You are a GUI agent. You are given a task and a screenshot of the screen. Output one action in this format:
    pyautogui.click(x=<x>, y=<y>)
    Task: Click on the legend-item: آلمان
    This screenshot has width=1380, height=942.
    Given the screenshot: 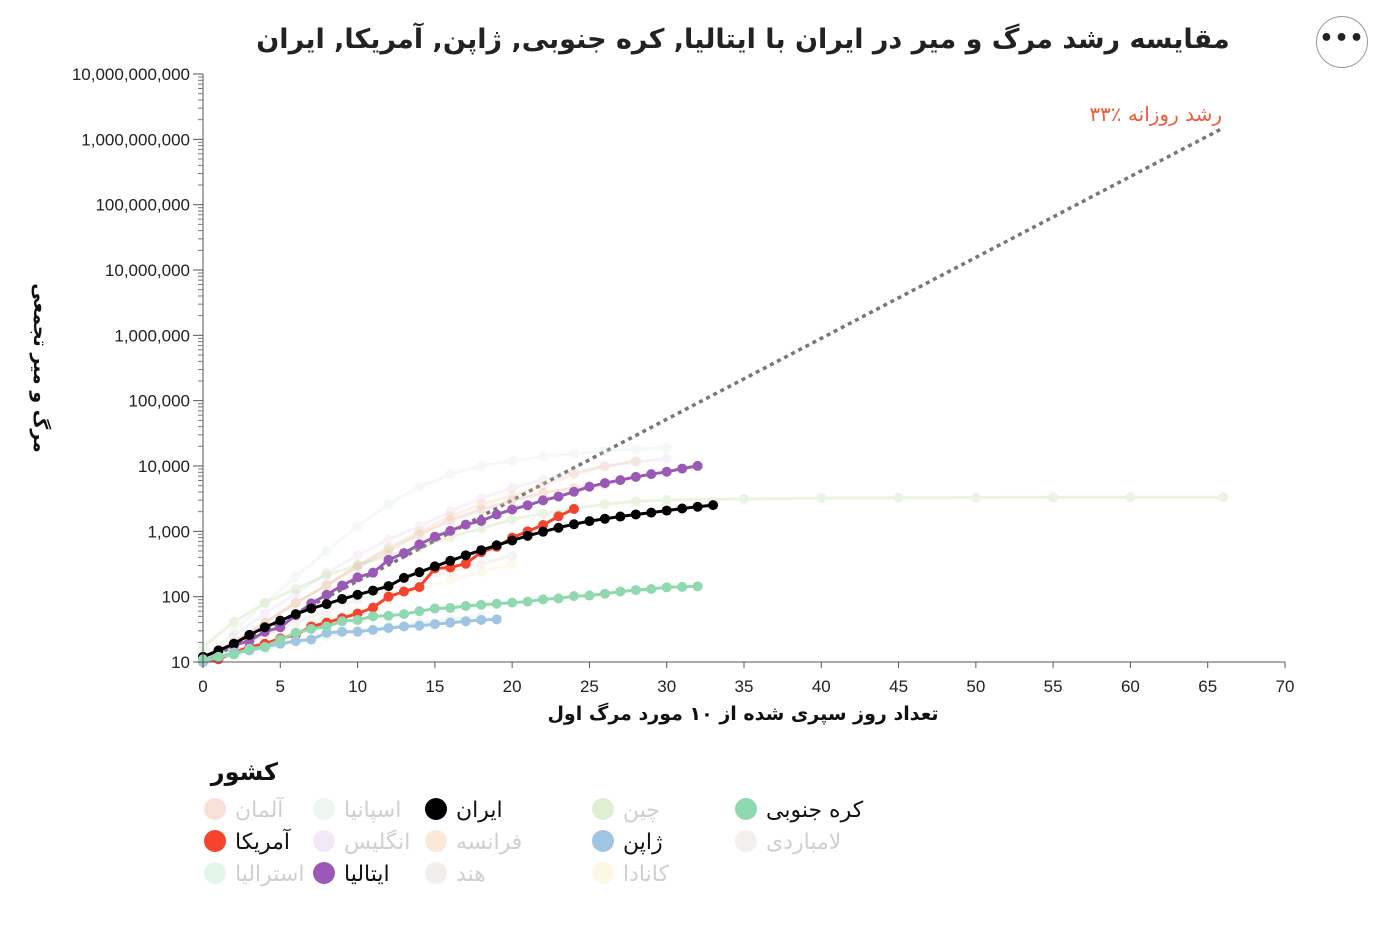 What is the action you would take?
    pyautogui.click(x=244, y=809)
    